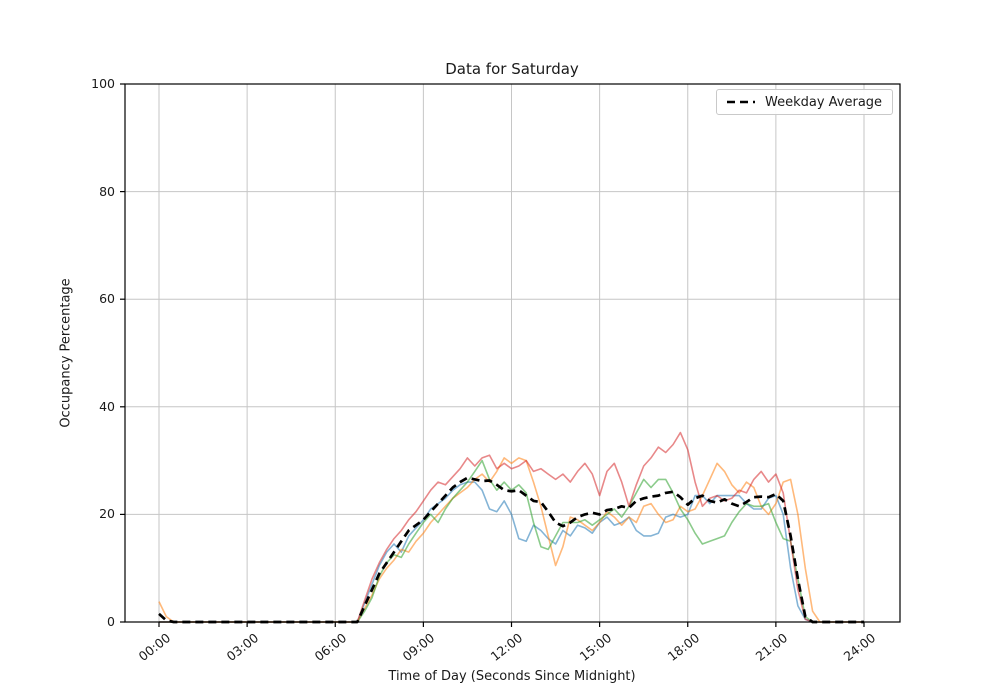 Image resolution: width=1000 pixels, height=700 pixels. I want to click on y-tick-label: 60, so click(107, 299).